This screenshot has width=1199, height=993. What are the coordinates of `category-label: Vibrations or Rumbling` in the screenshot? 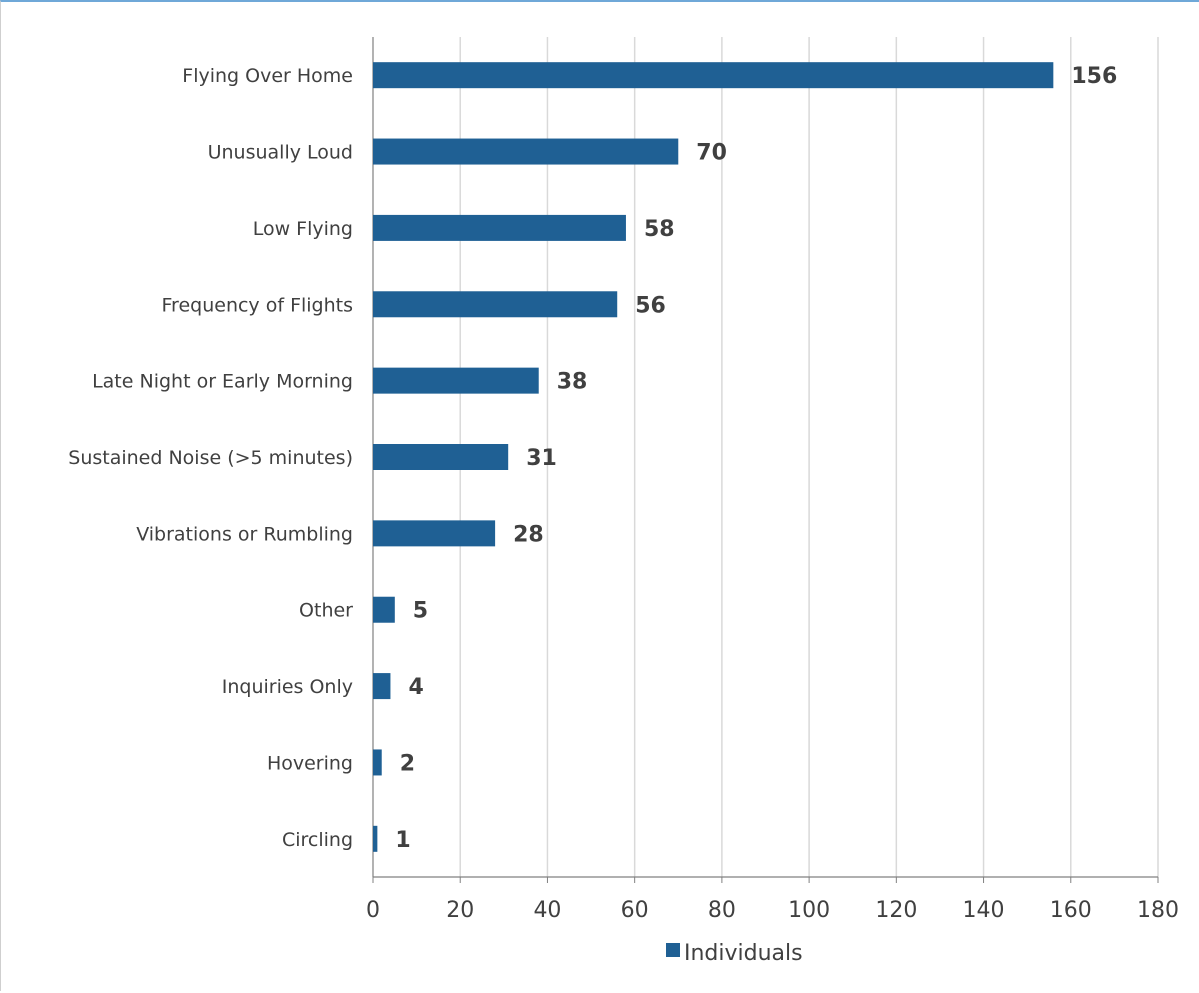 It's located at (244, 534).